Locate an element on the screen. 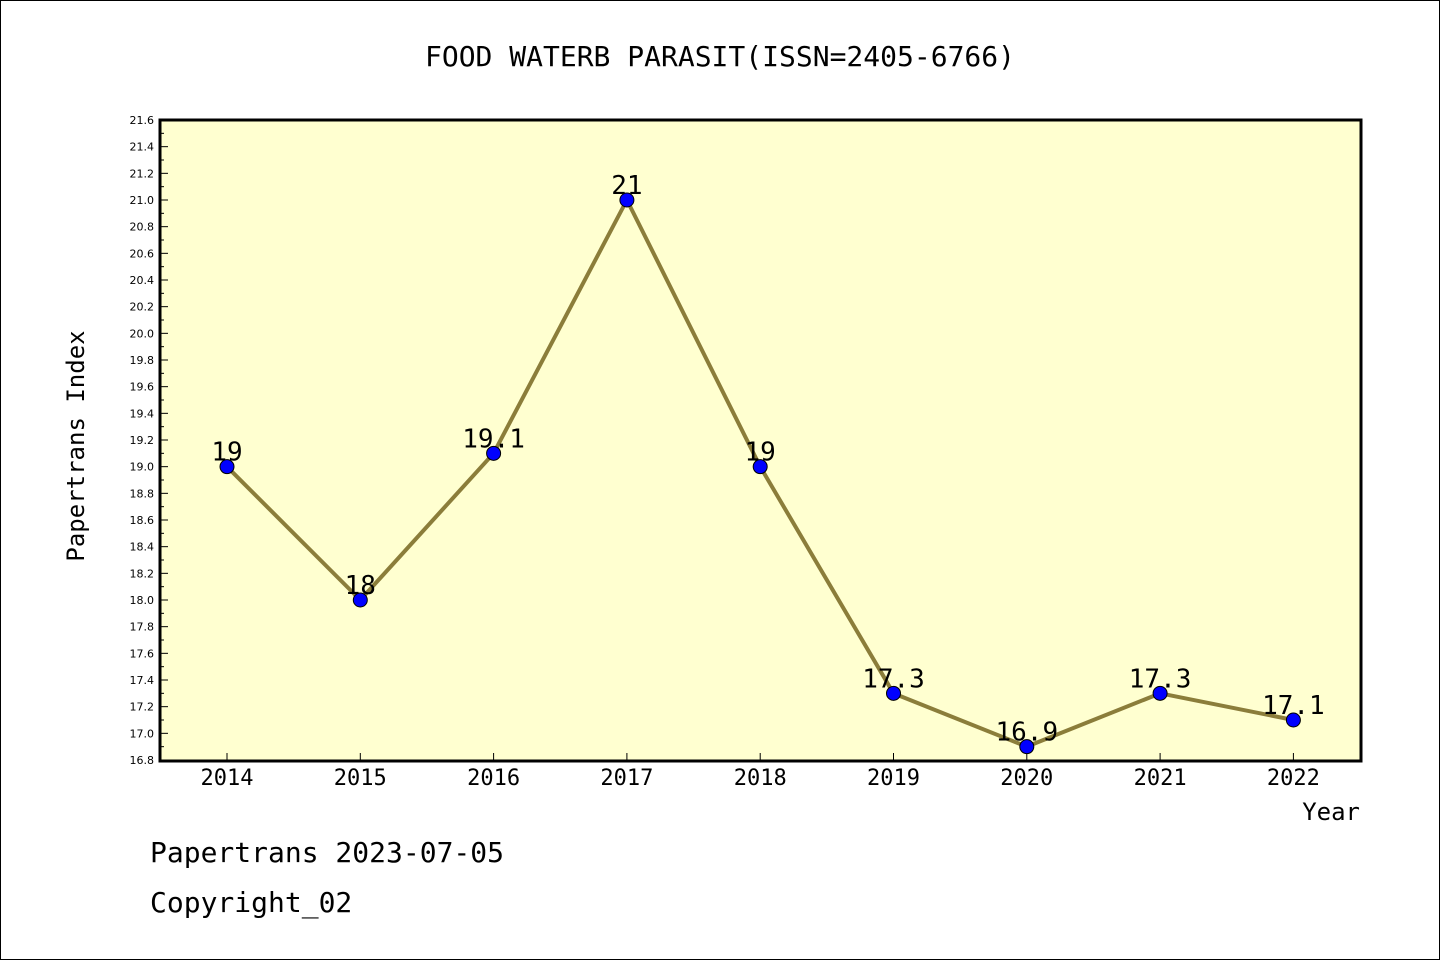 The width and height of the screenshot is (1440, 960). data-label: 18 is located at coordinates (360, 586).